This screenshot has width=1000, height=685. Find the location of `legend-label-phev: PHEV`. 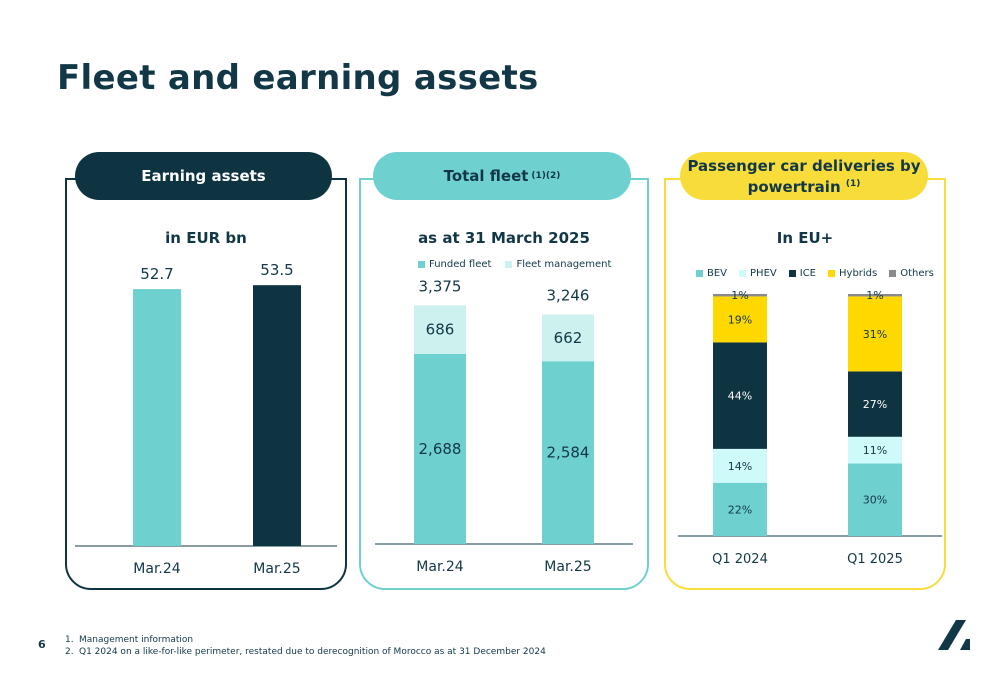

legend-label-phev: PHEV is located at coordinates (763, 273).